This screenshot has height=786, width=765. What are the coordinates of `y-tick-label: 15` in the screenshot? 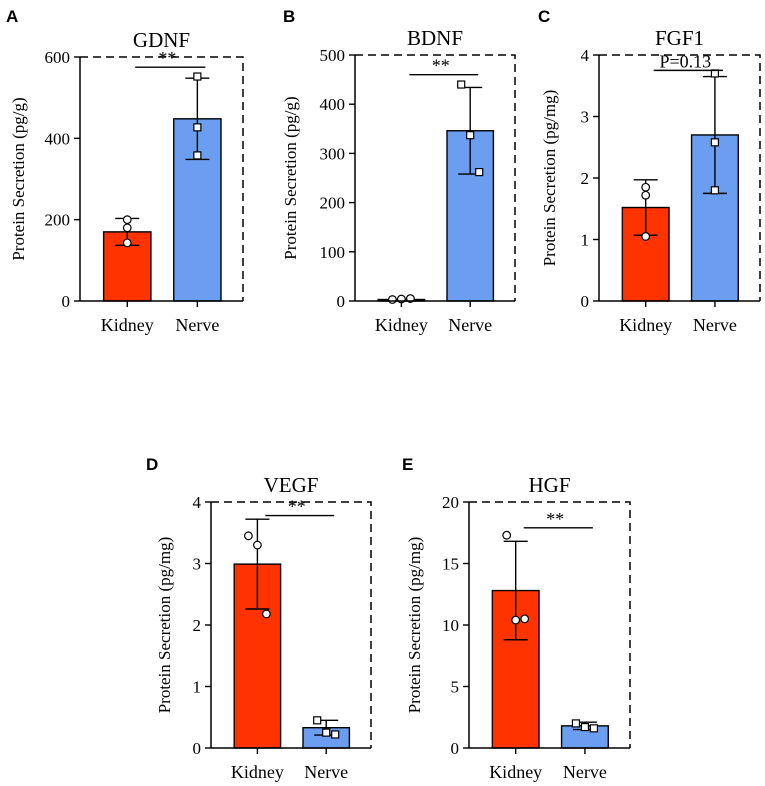 It's located at (450, 564).